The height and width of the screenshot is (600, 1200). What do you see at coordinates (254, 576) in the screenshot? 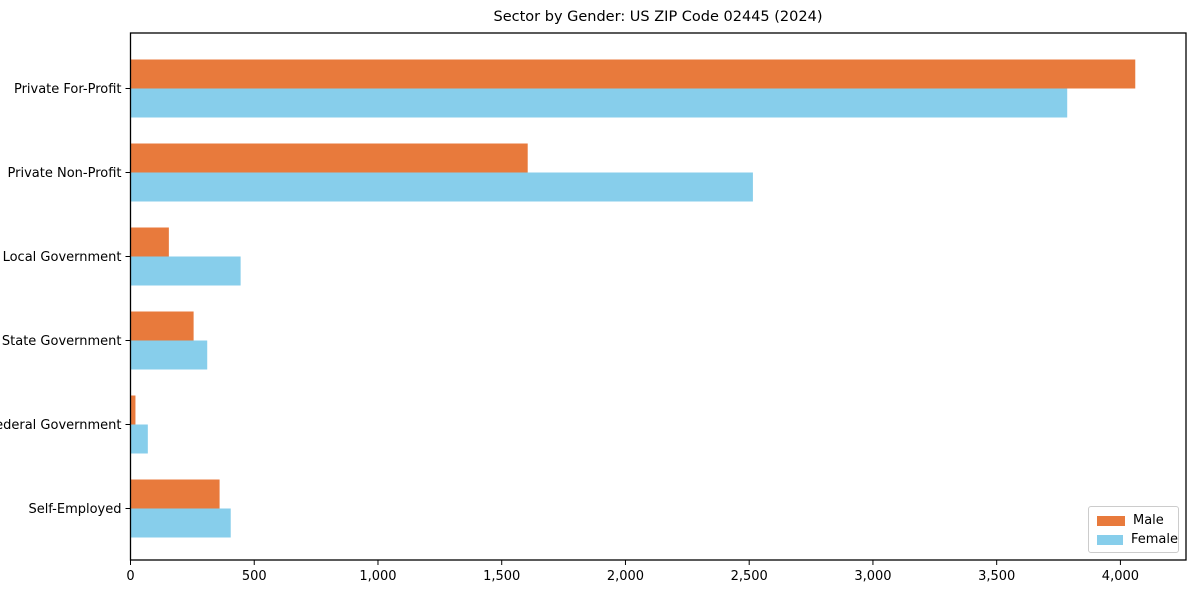
I see `x-tick-label: 500` at bounding box center [254, 576].